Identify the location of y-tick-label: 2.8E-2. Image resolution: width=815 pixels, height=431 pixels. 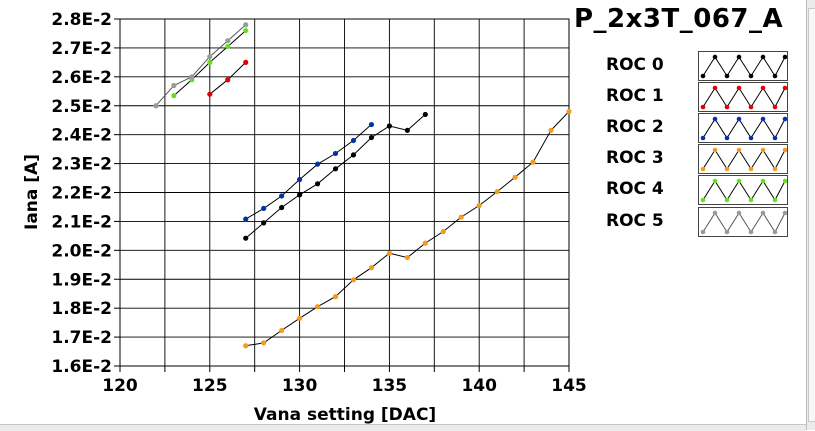
(81, 20).